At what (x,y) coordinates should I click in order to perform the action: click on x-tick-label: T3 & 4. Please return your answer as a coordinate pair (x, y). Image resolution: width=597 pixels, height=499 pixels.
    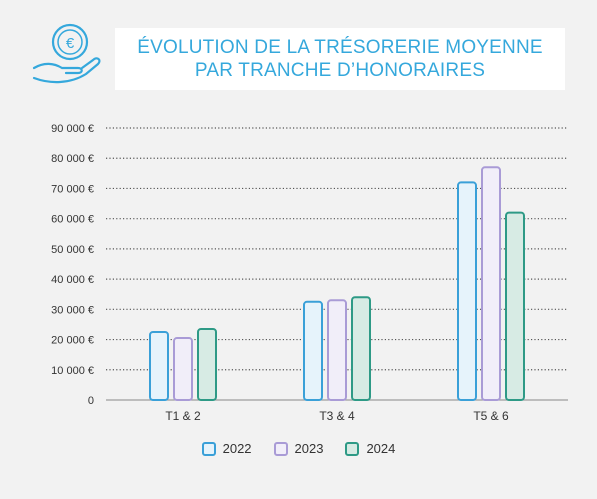
    Looking at the image, I should click on (337, 416).